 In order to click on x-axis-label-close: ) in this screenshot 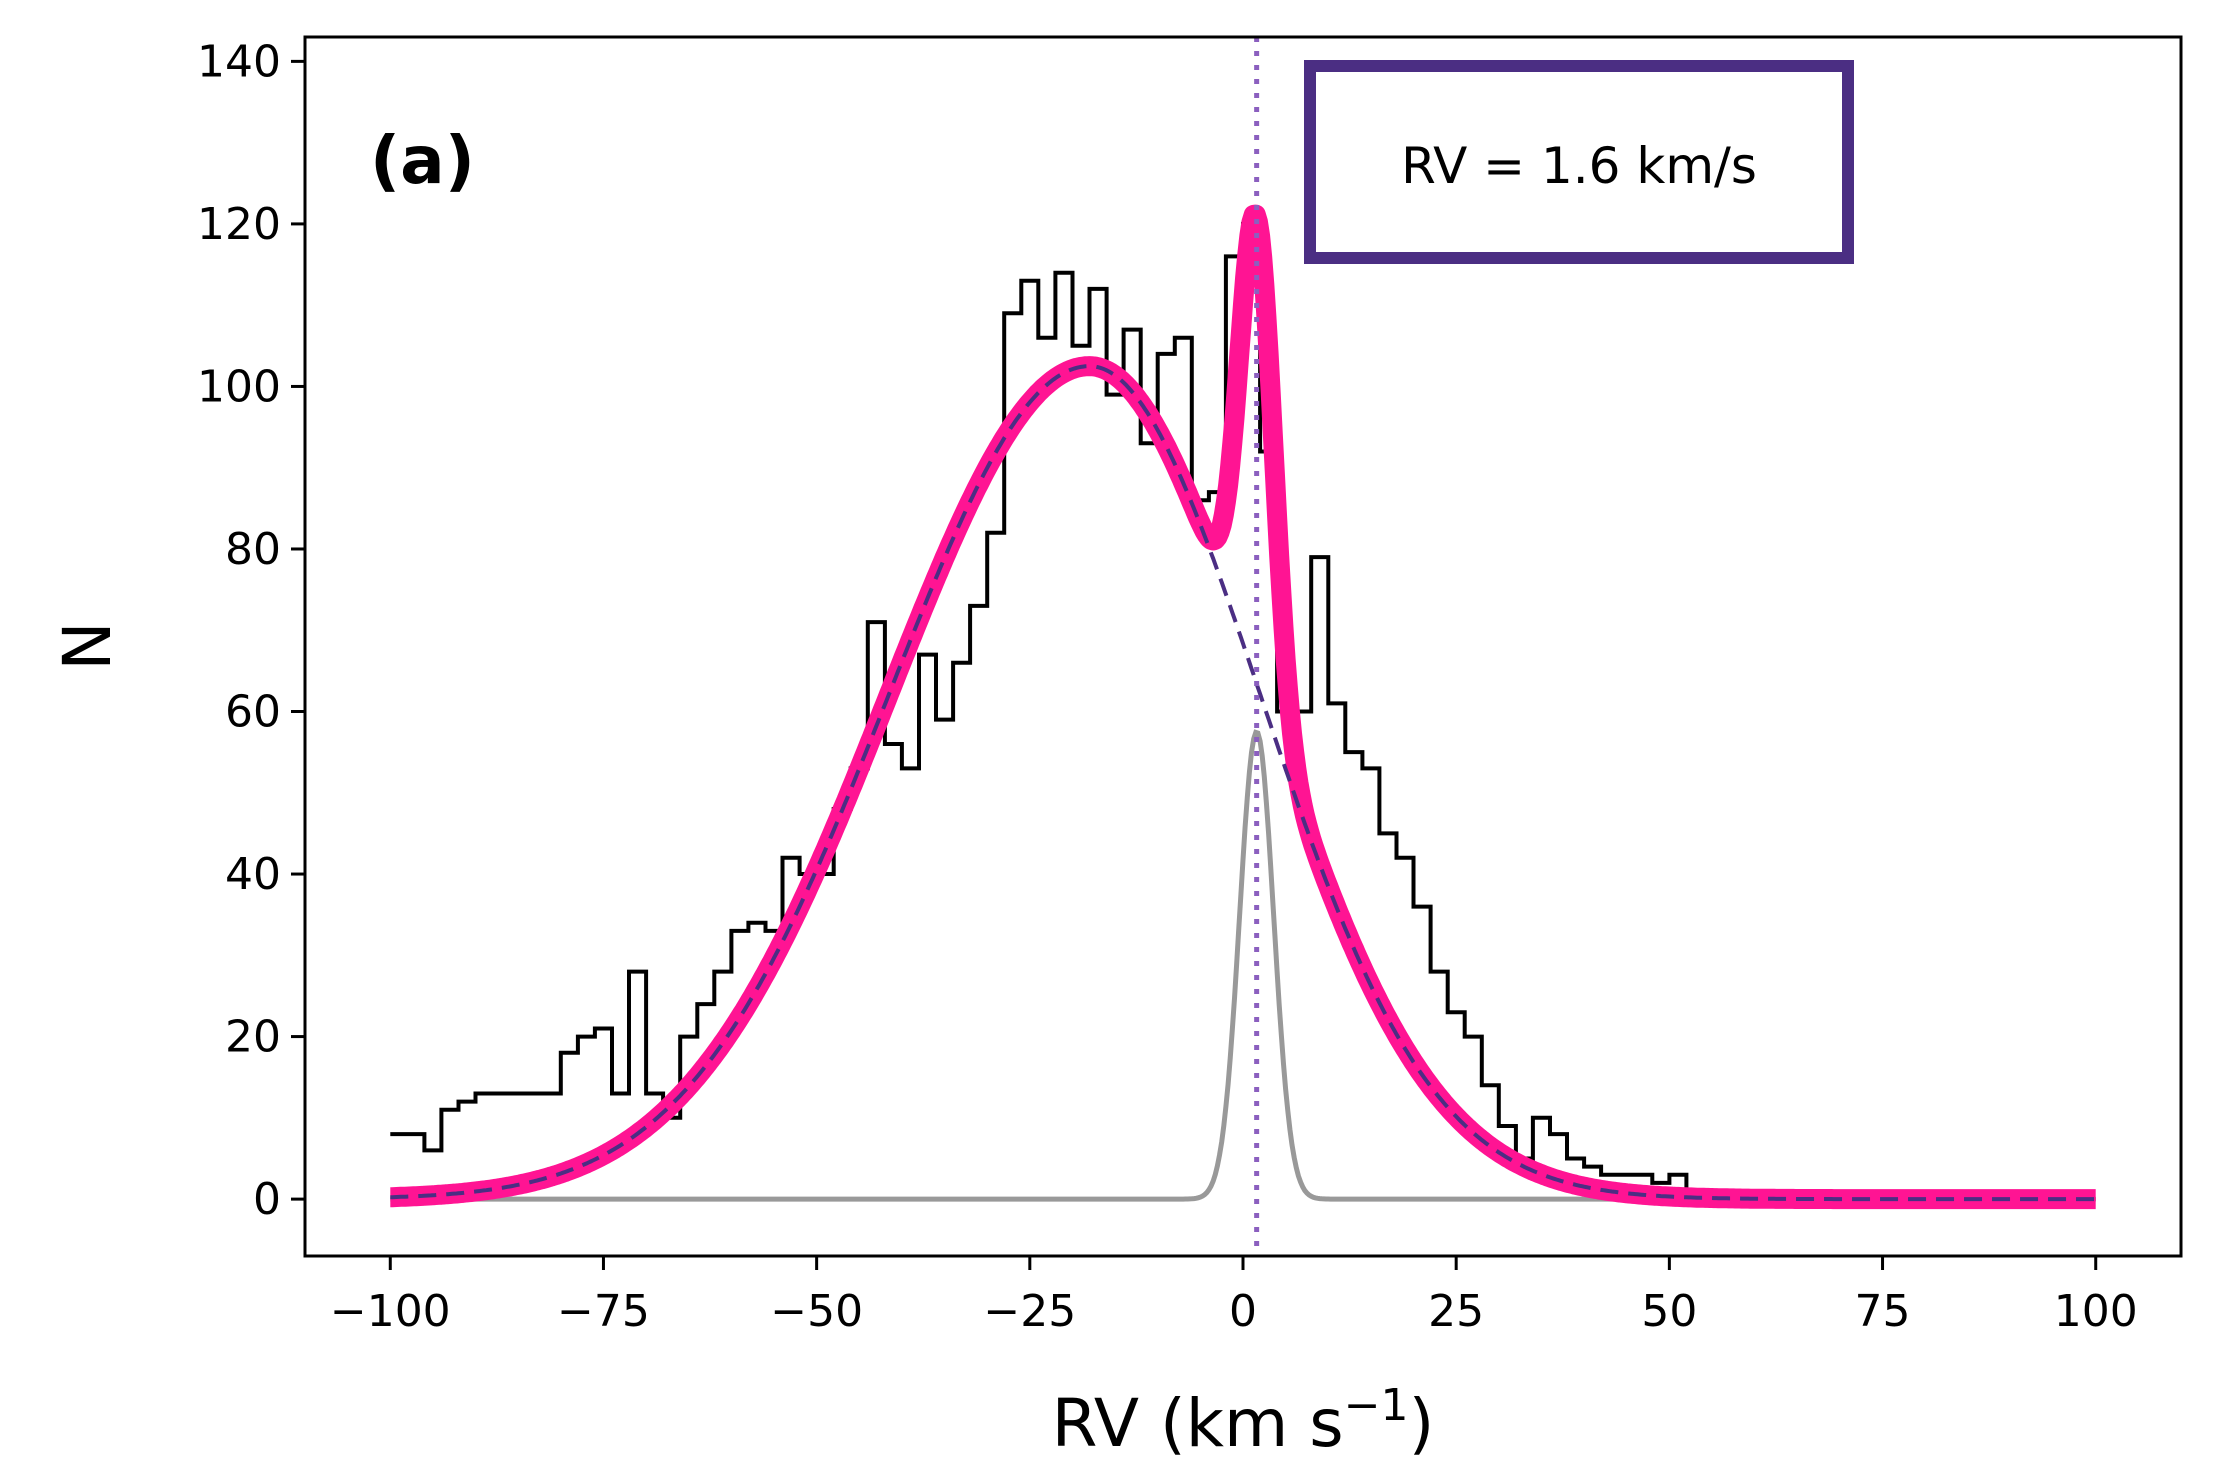, I will do `click(1422, 1423)`.